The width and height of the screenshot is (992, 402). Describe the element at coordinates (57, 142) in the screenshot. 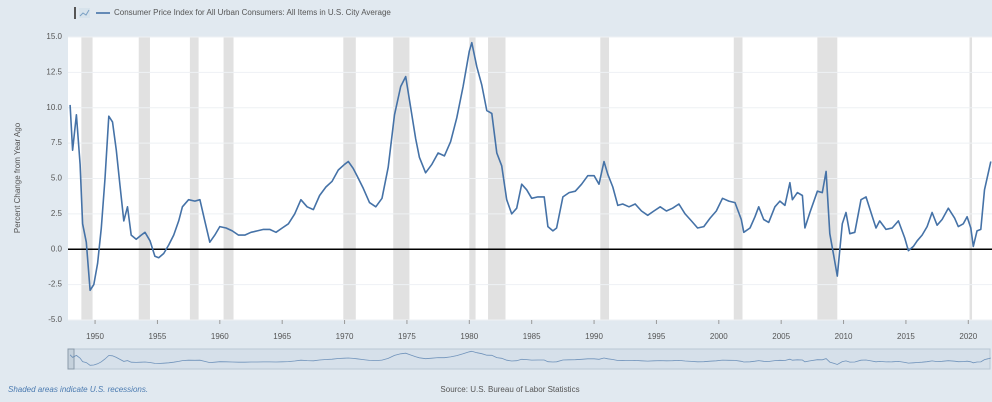

I see `y-tick-label: 7.5` at that location.